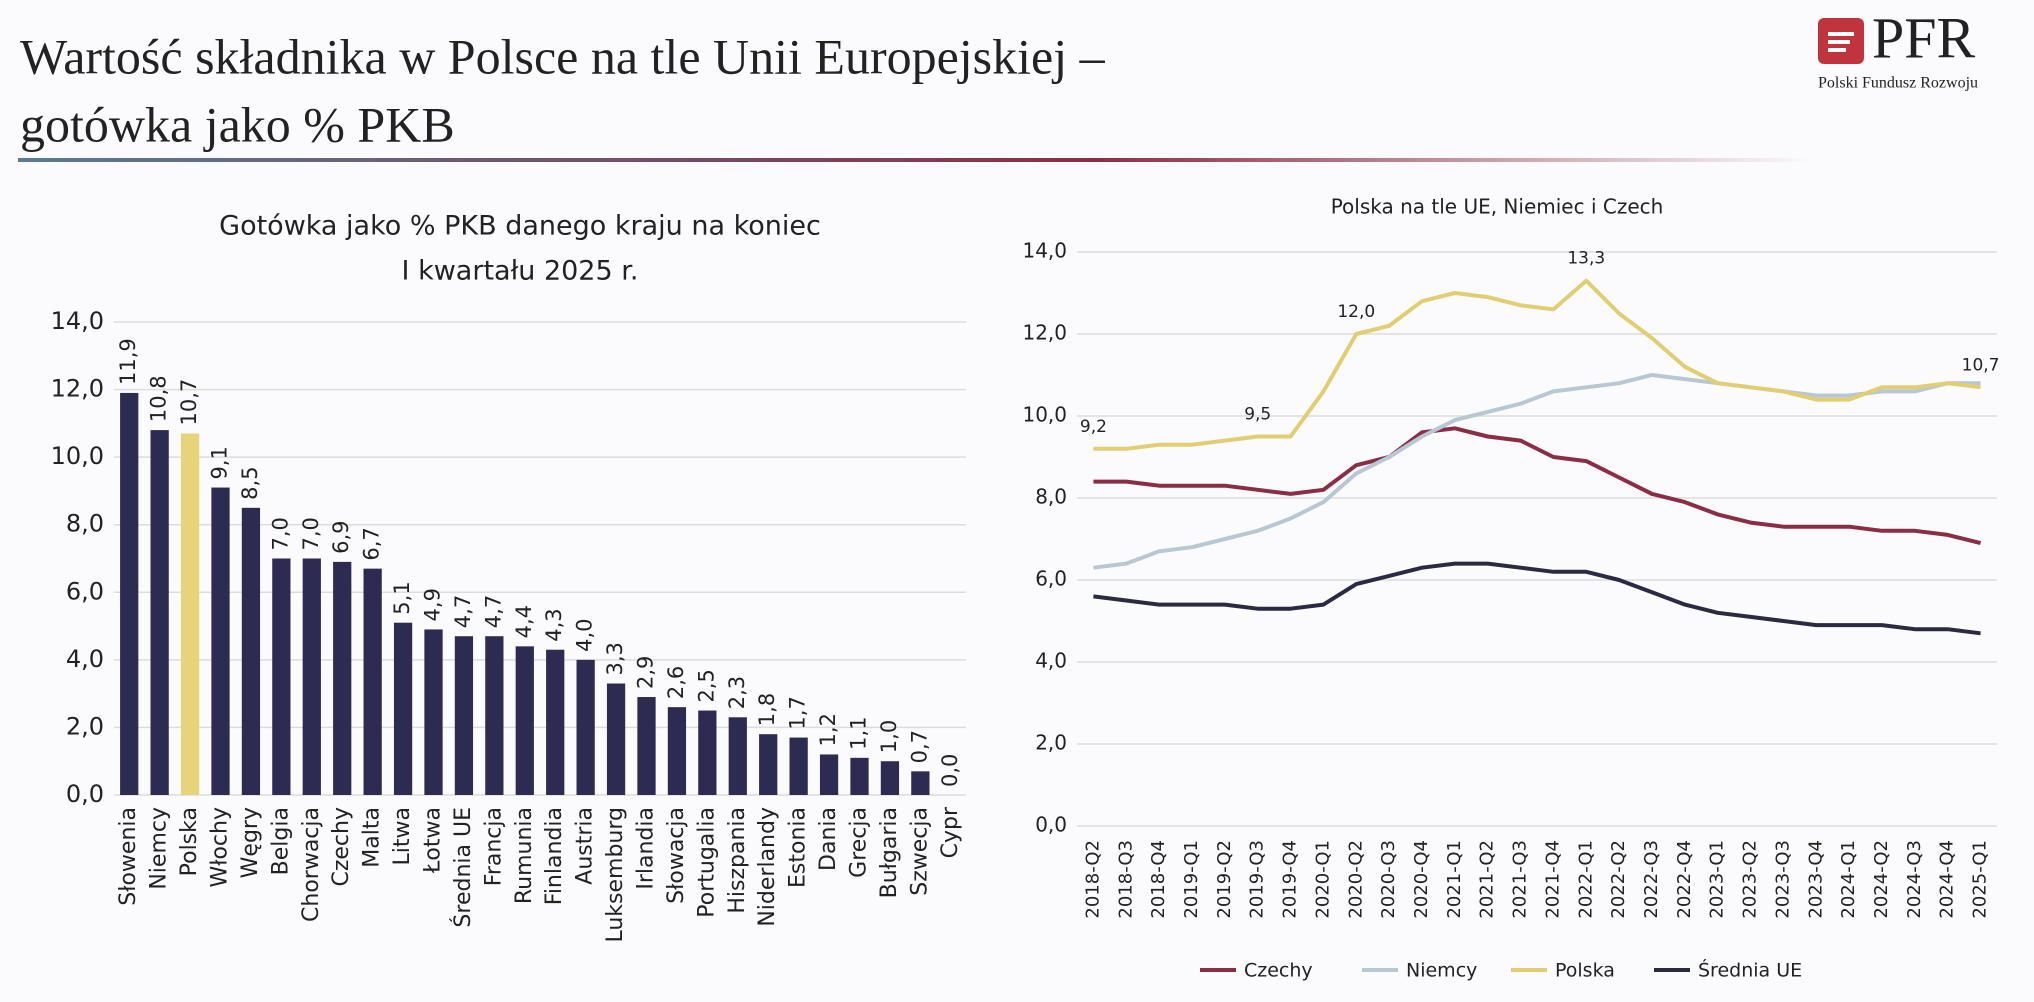  What do you see at coordinates (585, 846) in the screenshot?
I see `x-tick-label: Austria` at bounding box center [585, 846].